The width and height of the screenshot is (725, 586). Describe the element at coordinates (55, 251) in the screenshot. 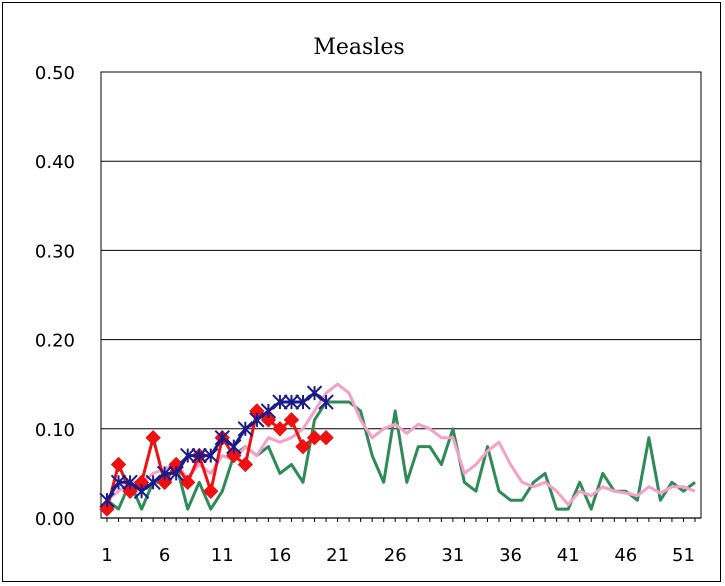

I see `y-tick-label: 0.30` at that location.